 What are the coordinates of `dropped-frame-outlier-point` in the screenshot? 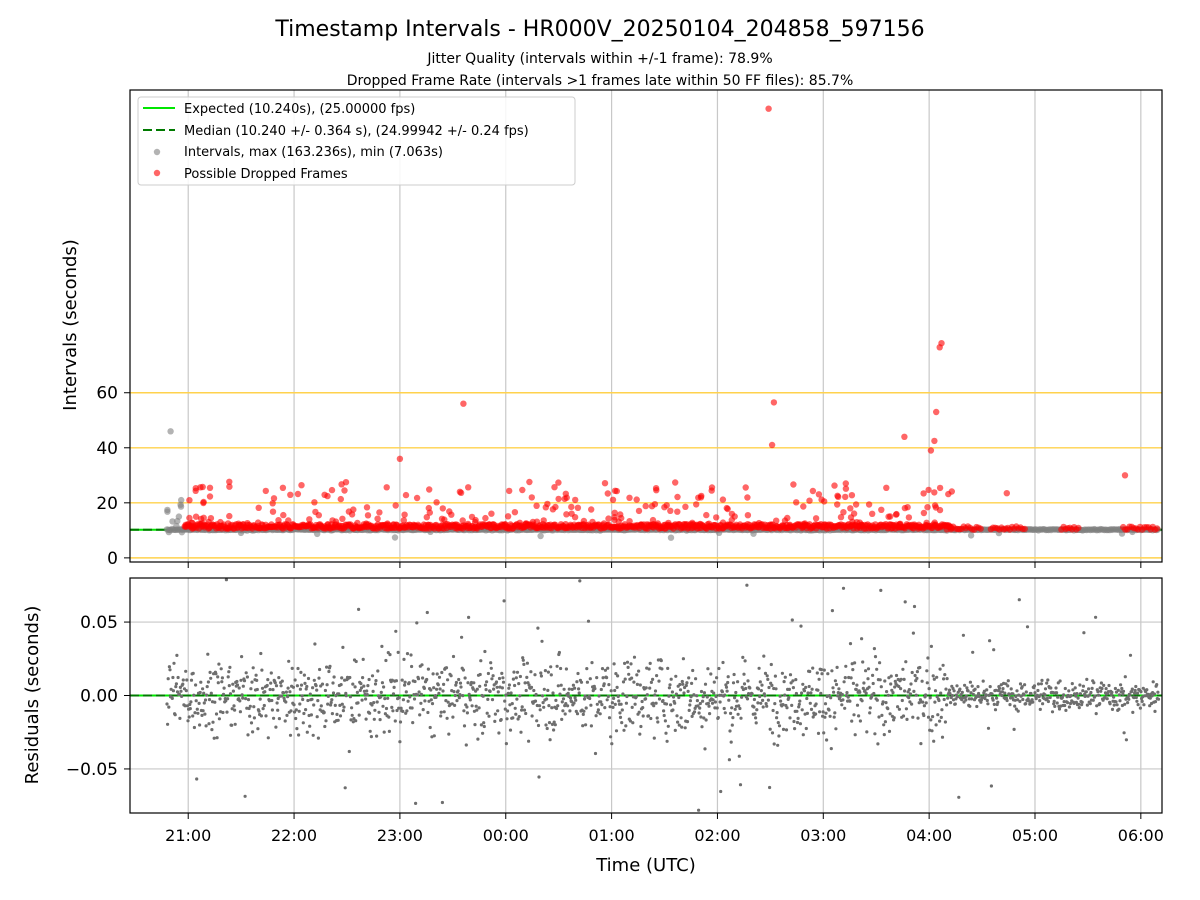 It's located at (934, 441).